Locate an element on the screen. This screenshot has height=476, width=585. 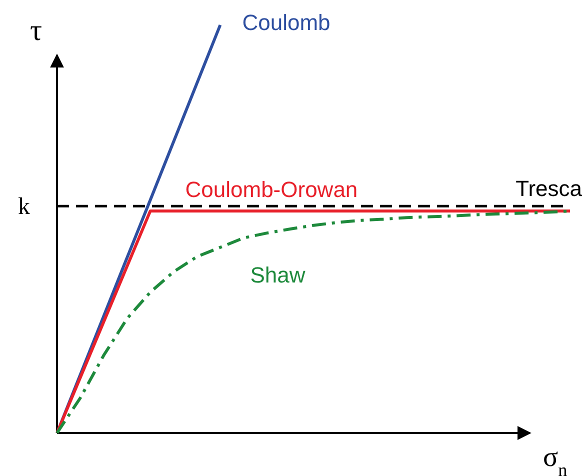
ref-line-label: Tresca is located at coordinates (549, 189).